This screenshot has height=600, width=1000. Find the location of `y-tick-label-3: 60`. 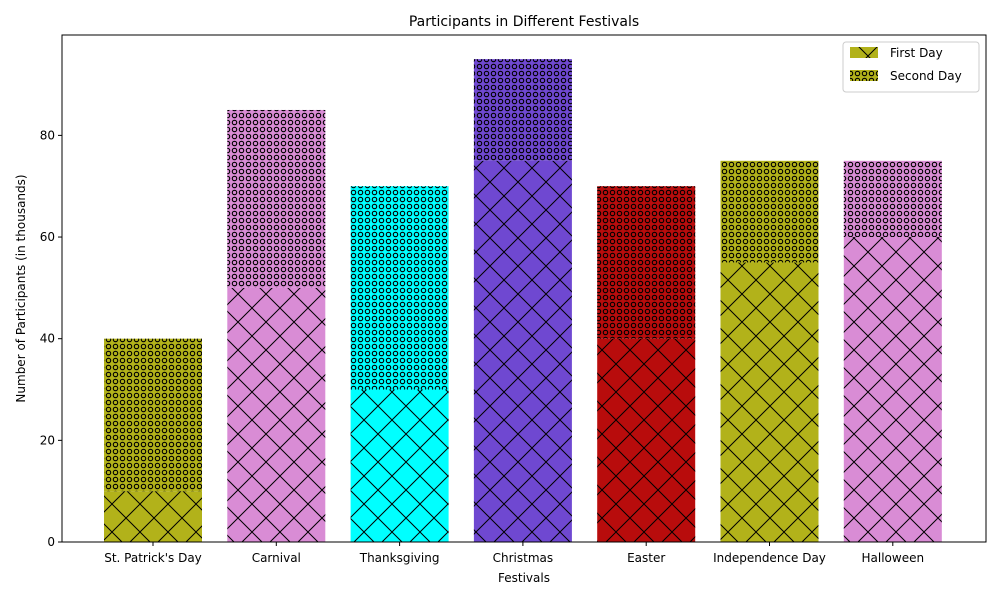

y-tick-label-3: 60 is located at coordinates (47, 237).